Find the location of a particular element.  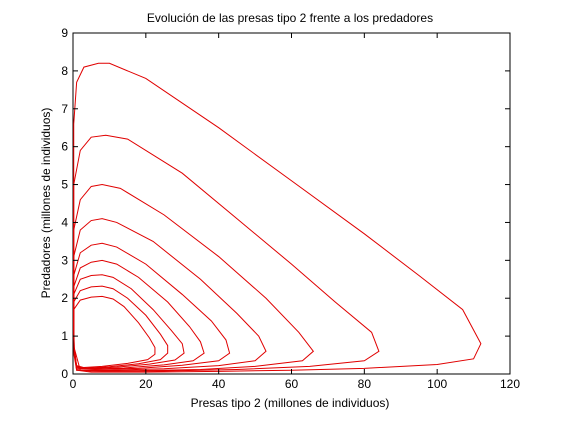

x-tick-label: 100 is located at coordinates (437, 384).